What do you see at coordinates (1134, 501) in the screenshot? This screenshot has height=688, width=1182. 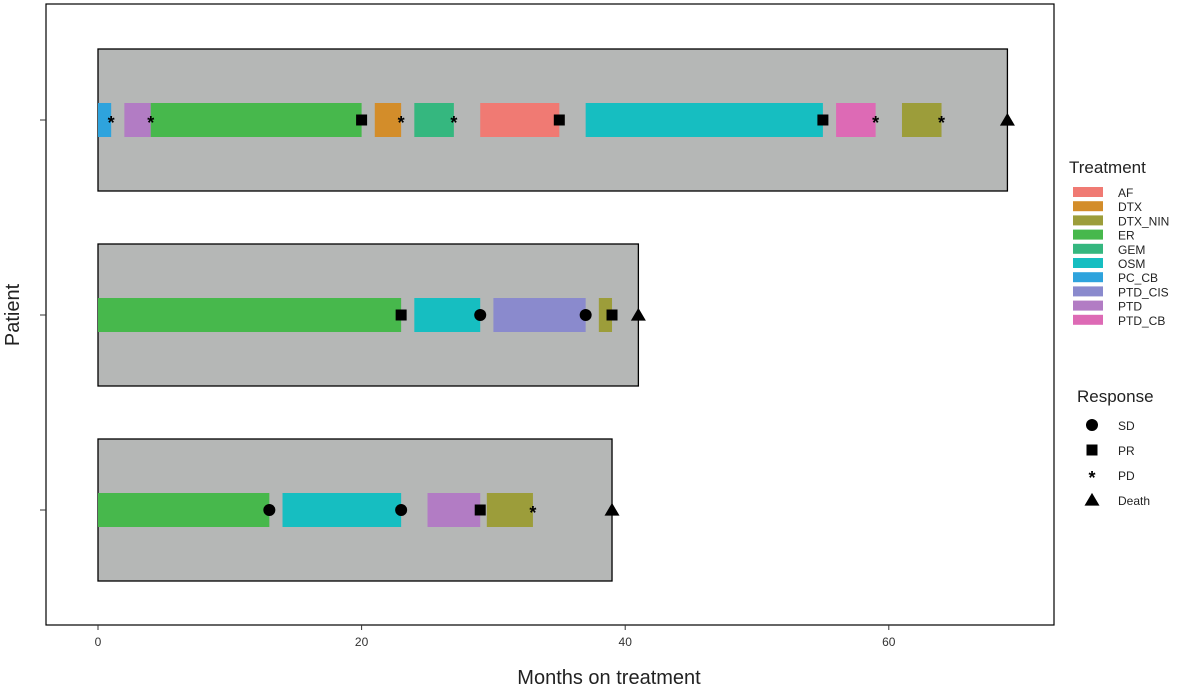 I see `response-legend-label: Death` at bounding box center [1134, 501].